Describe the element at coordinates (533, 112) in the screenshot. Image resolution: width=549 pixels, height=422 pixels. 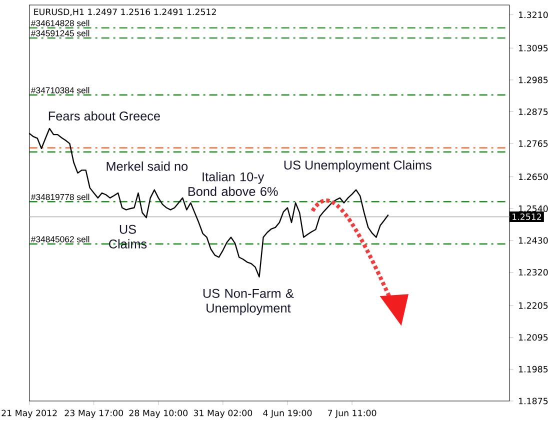
I see `y-tick-label: 1.2875` at that location.